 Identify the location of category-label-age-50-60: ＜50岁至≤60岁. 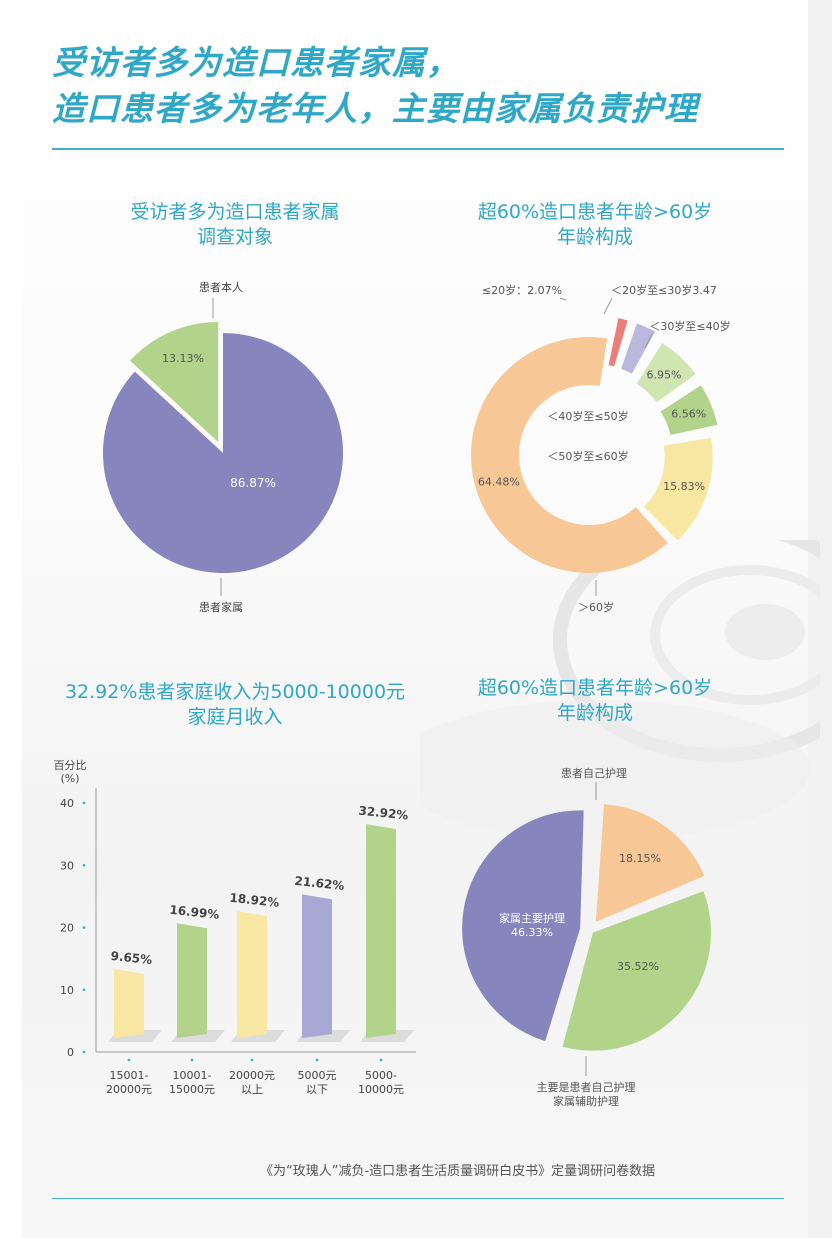
(587, 456).